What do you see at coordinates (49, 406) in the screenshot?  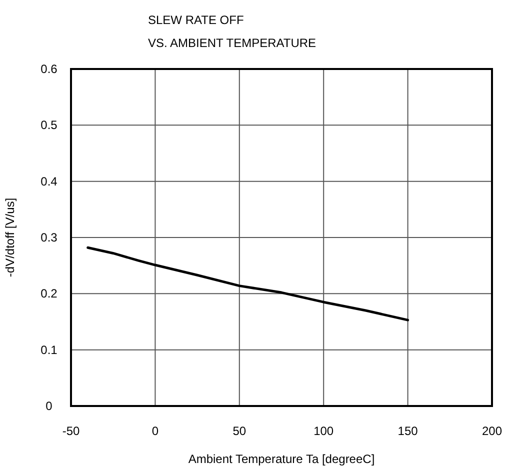 I see `y-tick-label: 0` at bounding box center [49, 406].